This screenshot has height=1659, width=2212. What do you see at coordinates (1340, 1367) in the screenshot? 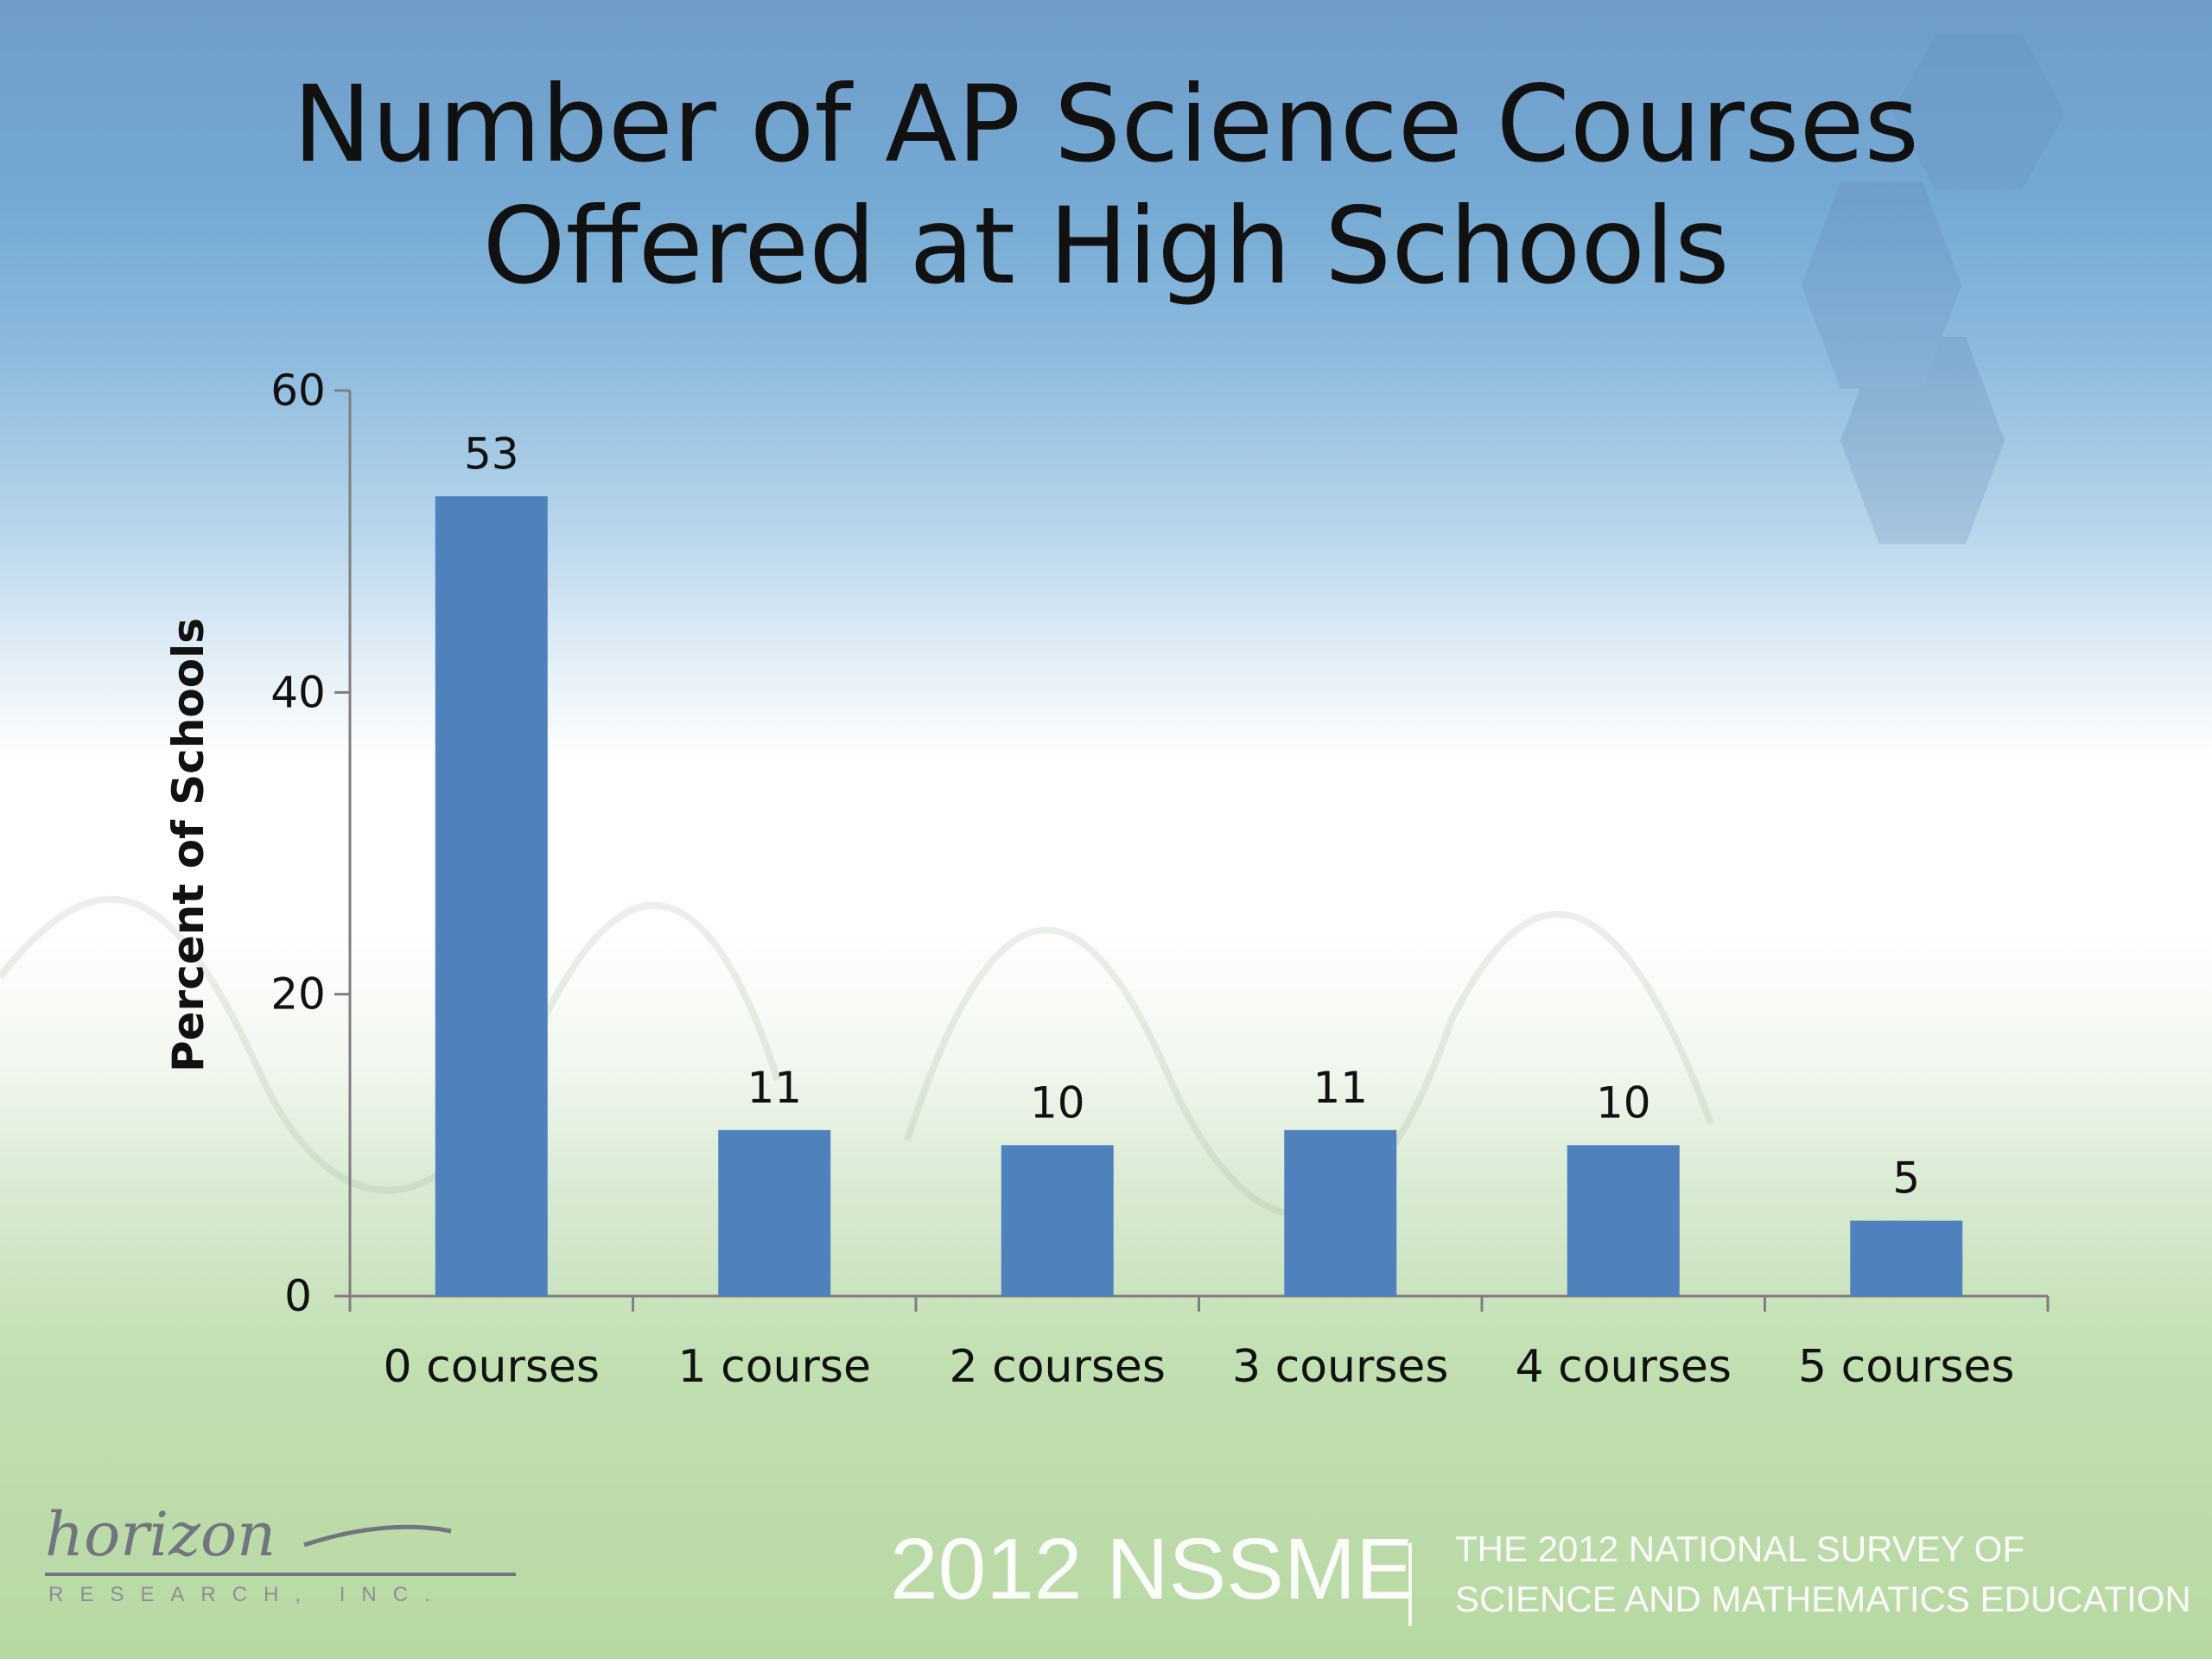
I see `x-tick-label: 3 courses` at bounding box center [1340, 1367].